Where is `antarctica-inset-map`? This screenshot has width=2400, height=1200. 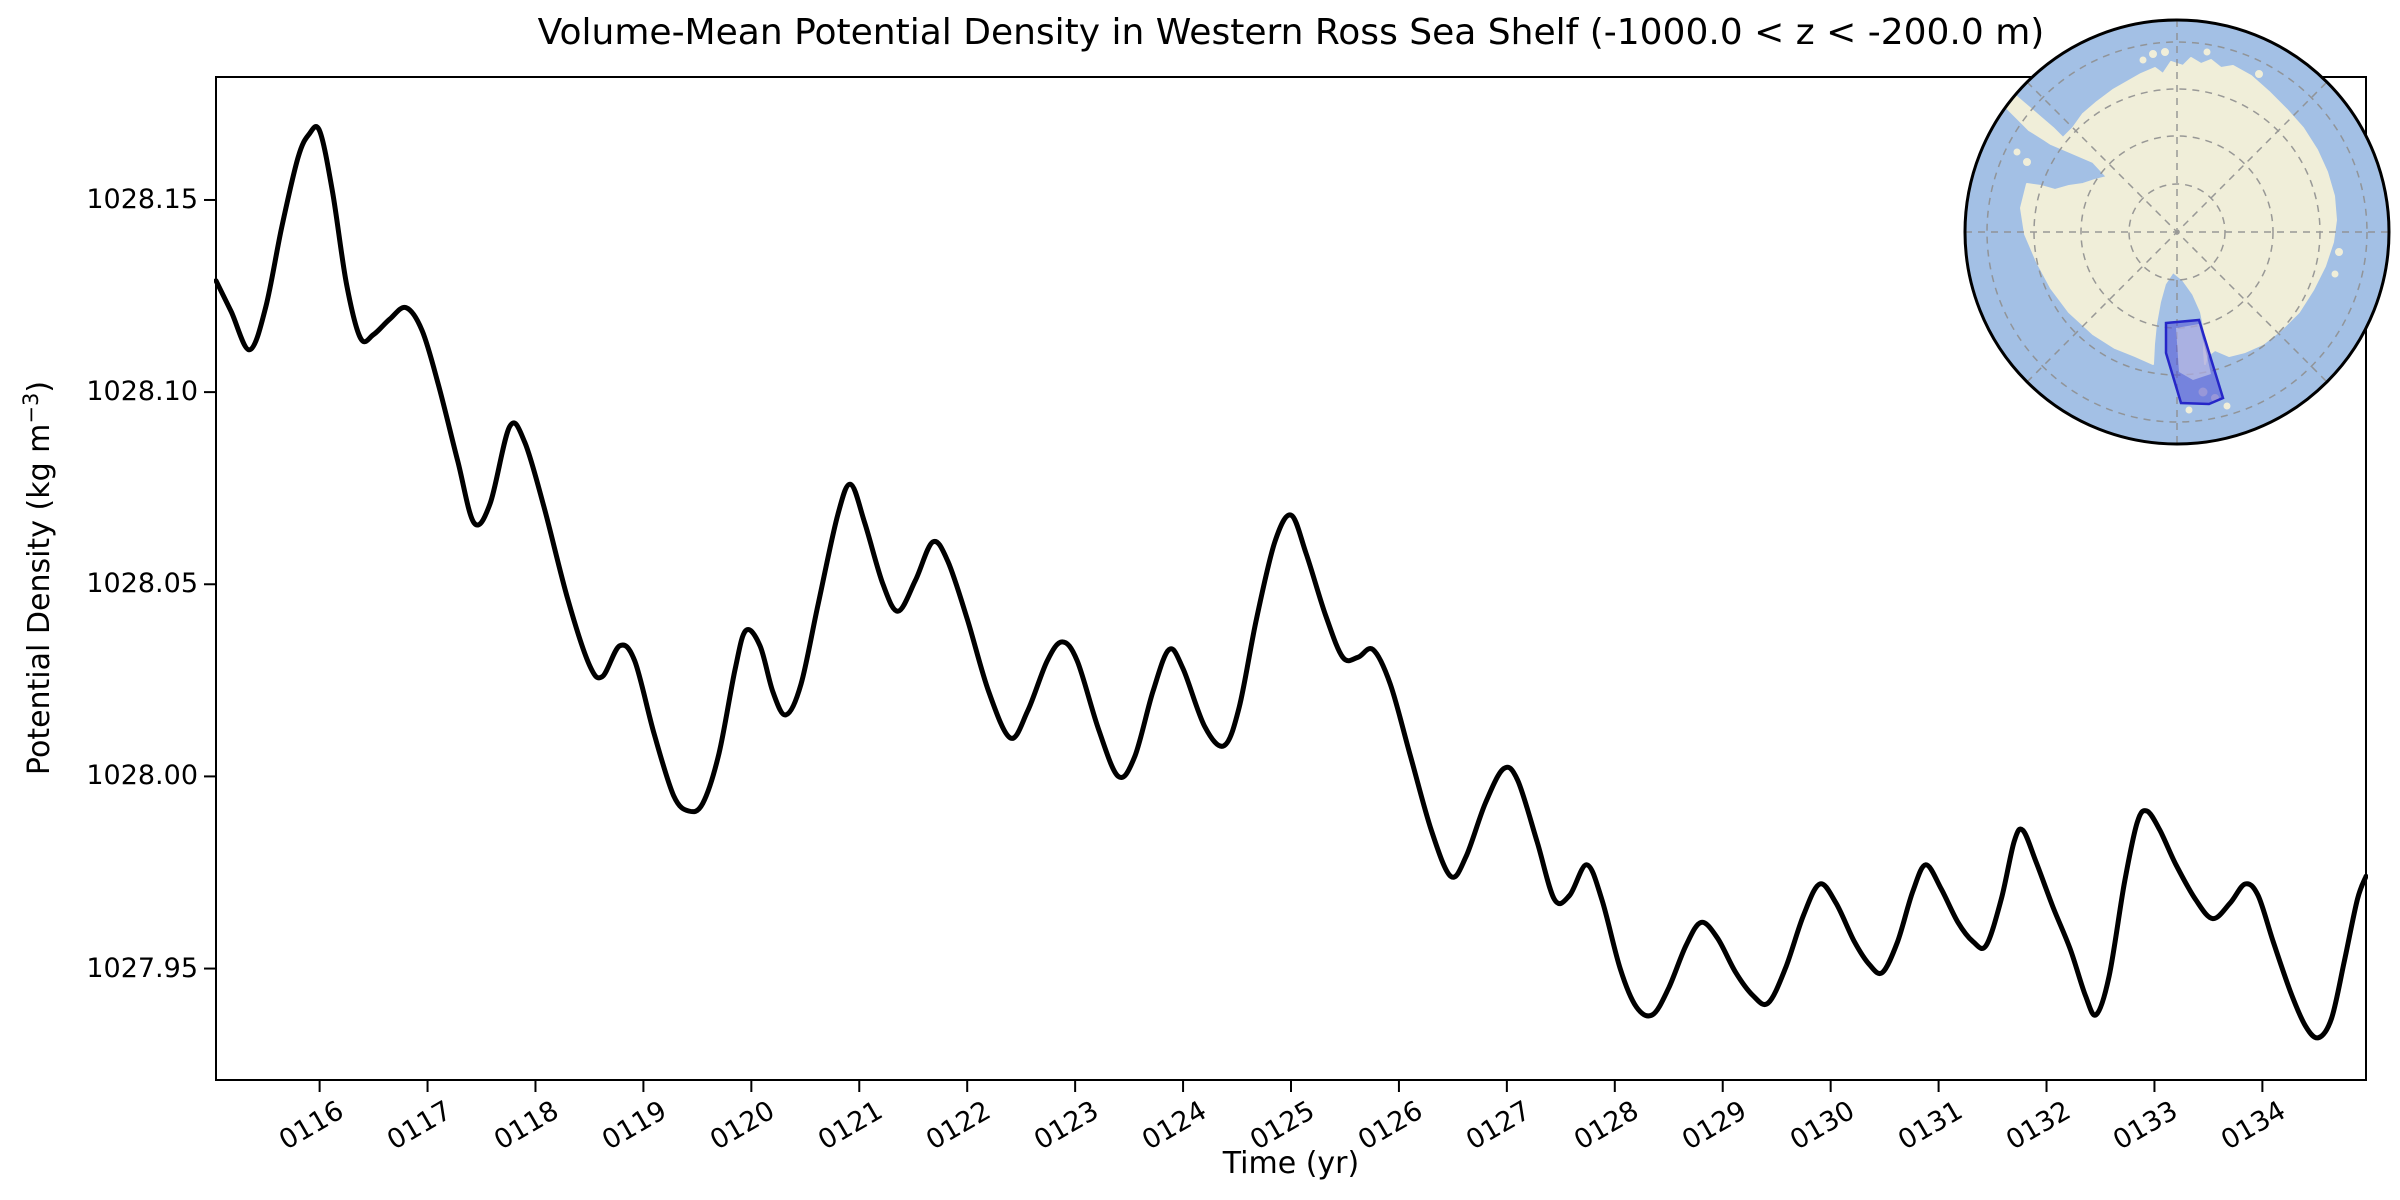
antarctica-inset-map is located at coordinates (2177, 232).